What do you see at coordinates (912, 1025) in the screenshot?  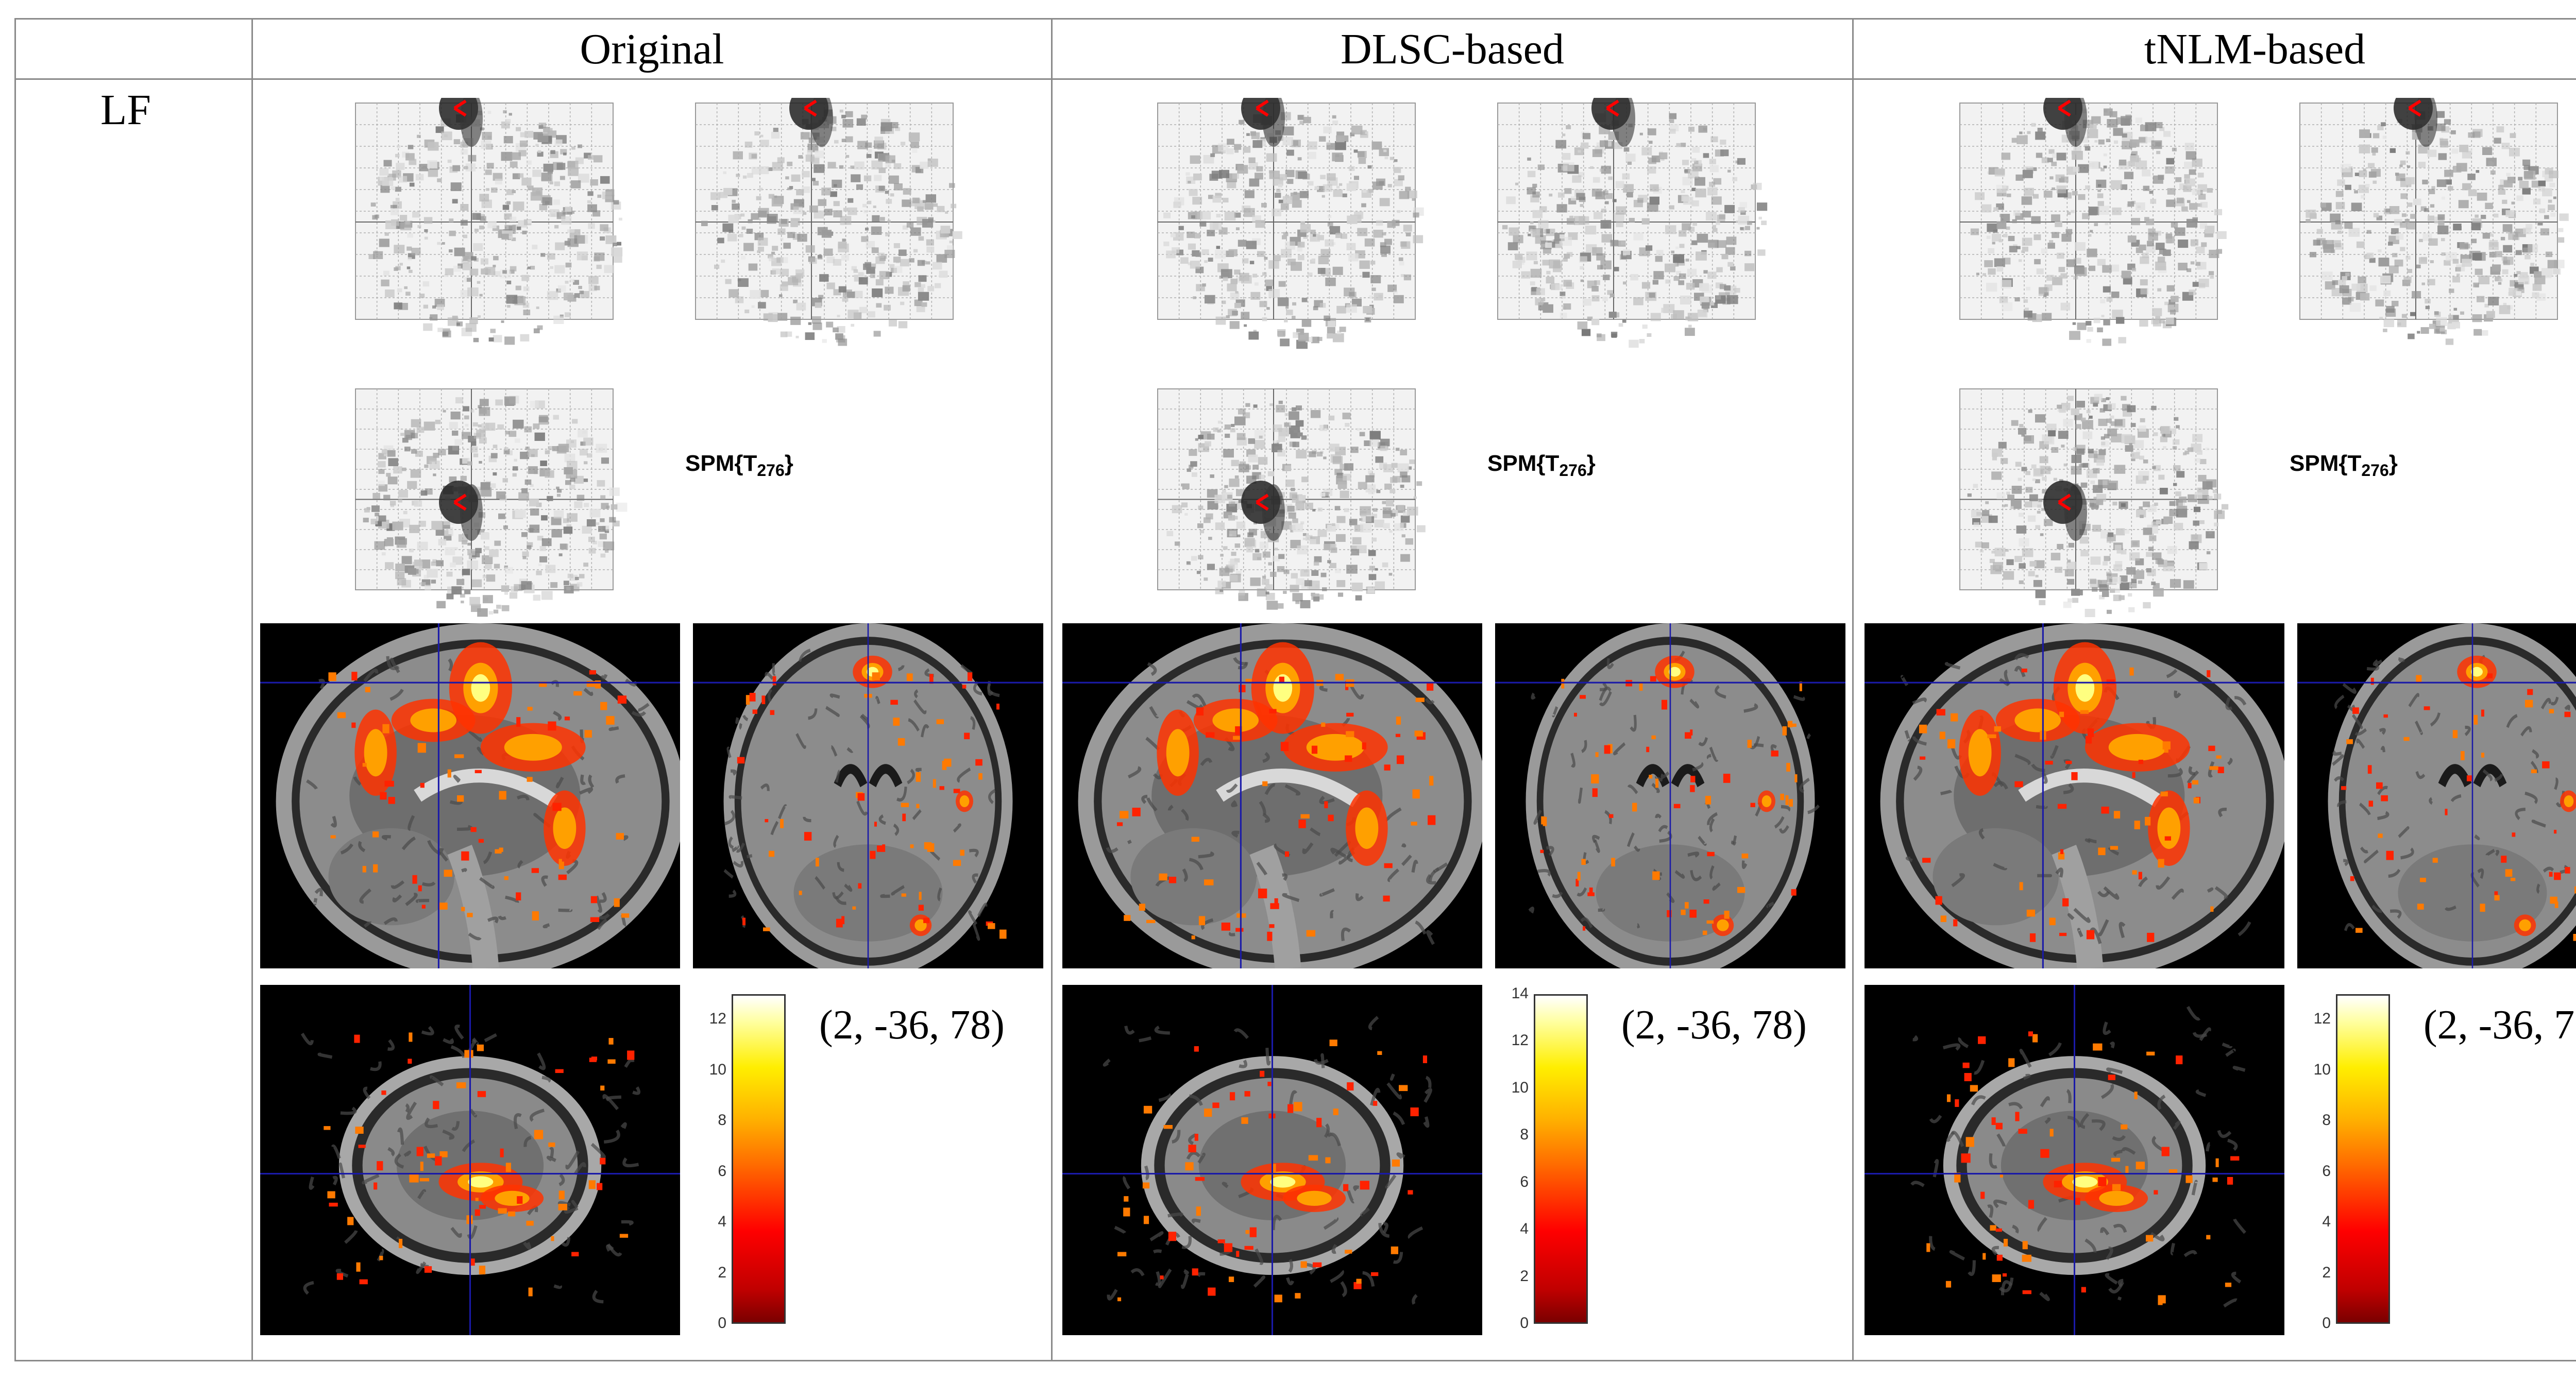 I see `panel-1-coordinate: (2, -36, 78)` at bounding box center [912, 1025].